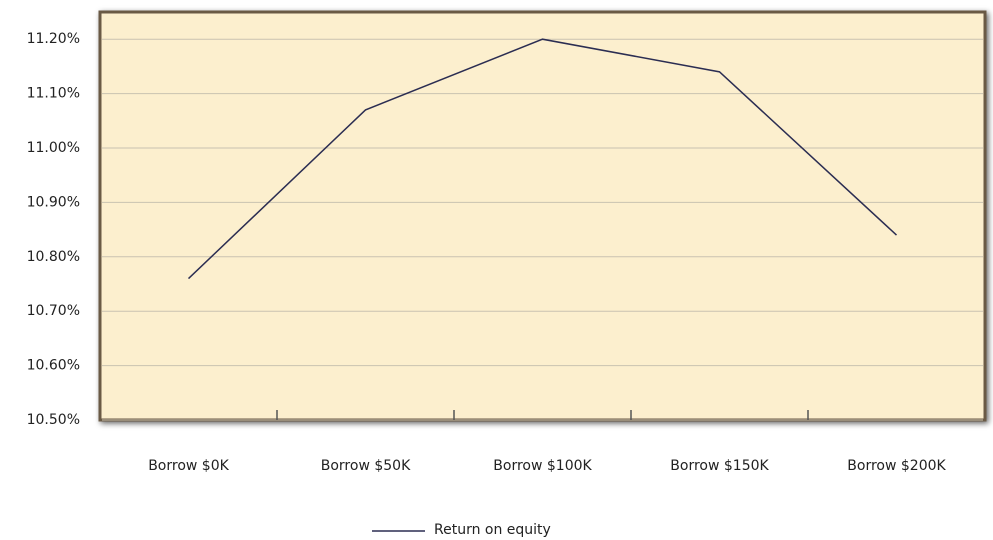 This screenshot has width=993, height=540. Describe the element at coordinates (53, 94) in the screenshot. I see `y-tick-label: 11.10%` at that location.